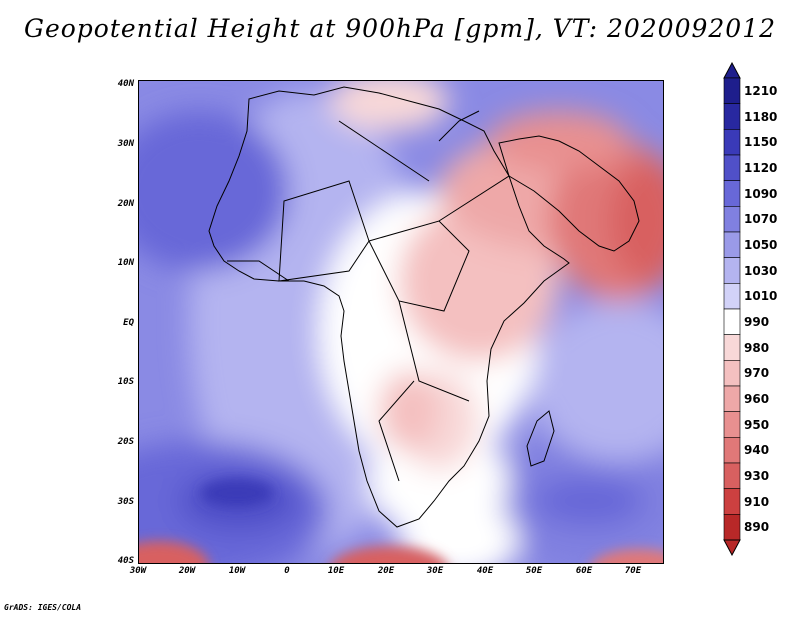  What do you see at coordinates (125, 144) in the screenshot?
I see `lat-label-30n: 30N` at bounding box center [125, 144].